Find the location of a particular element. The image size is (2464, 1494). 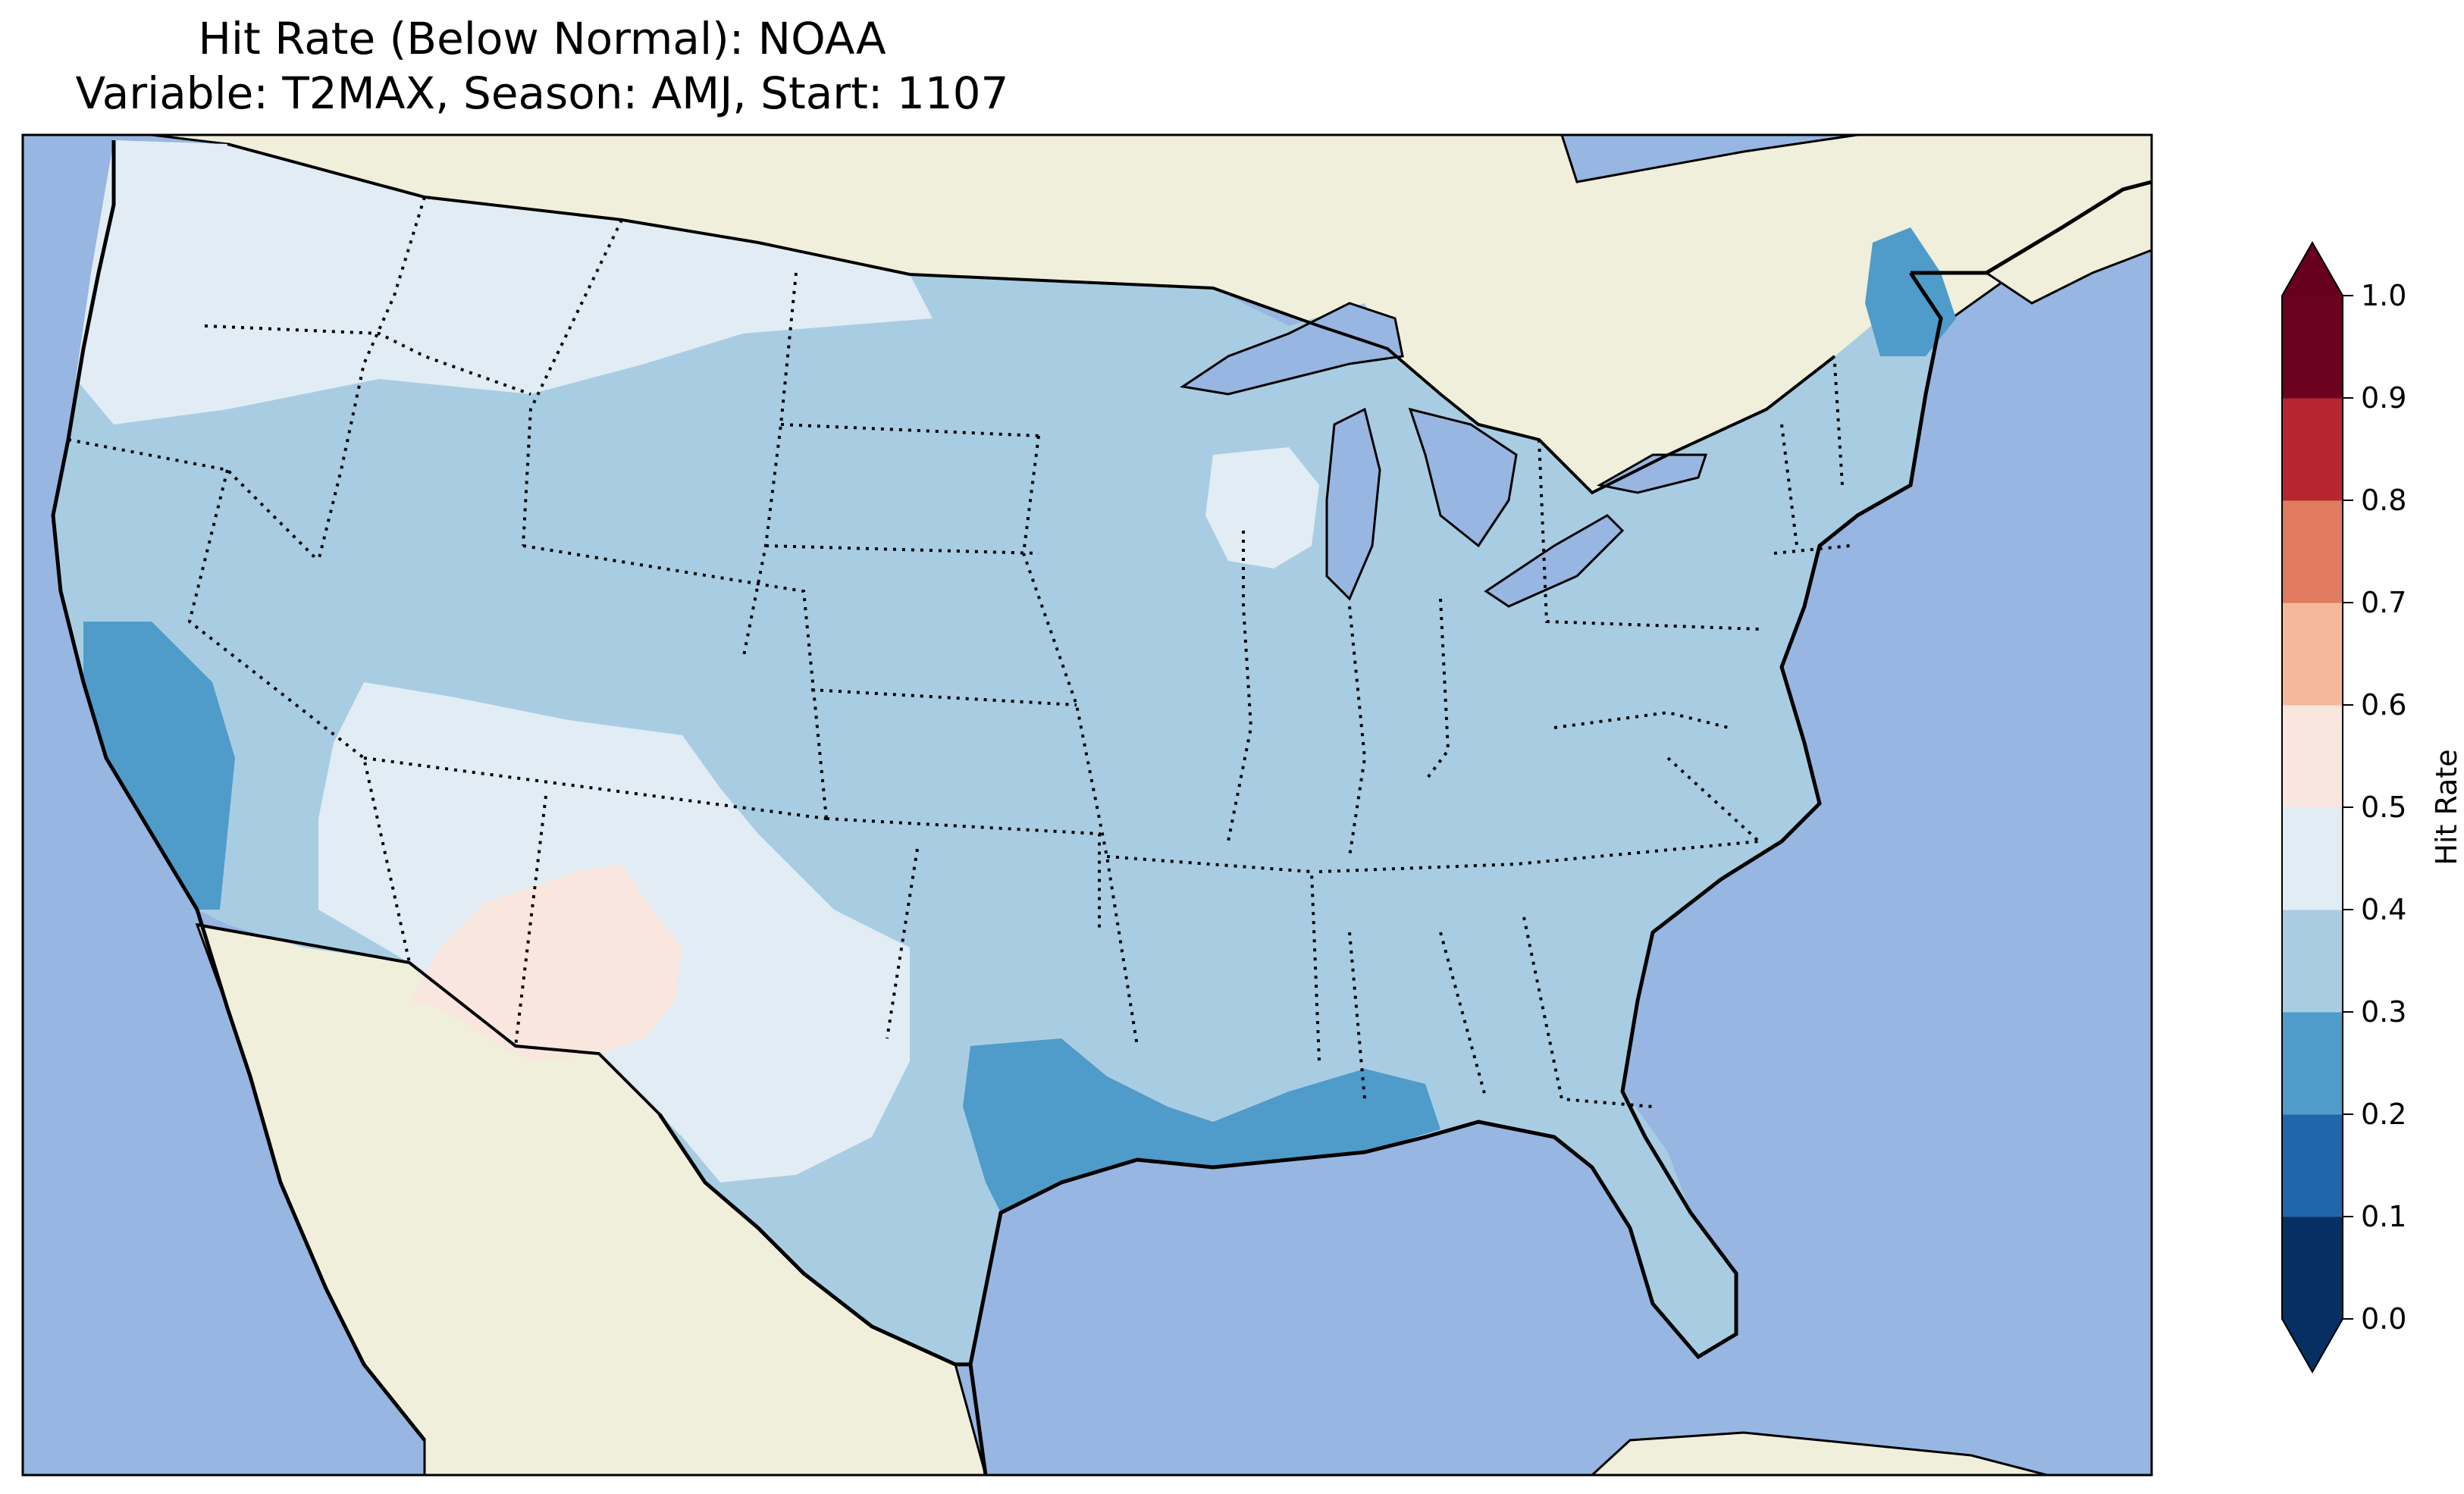

region-wisconsin is located at coordinates (1262, 507).